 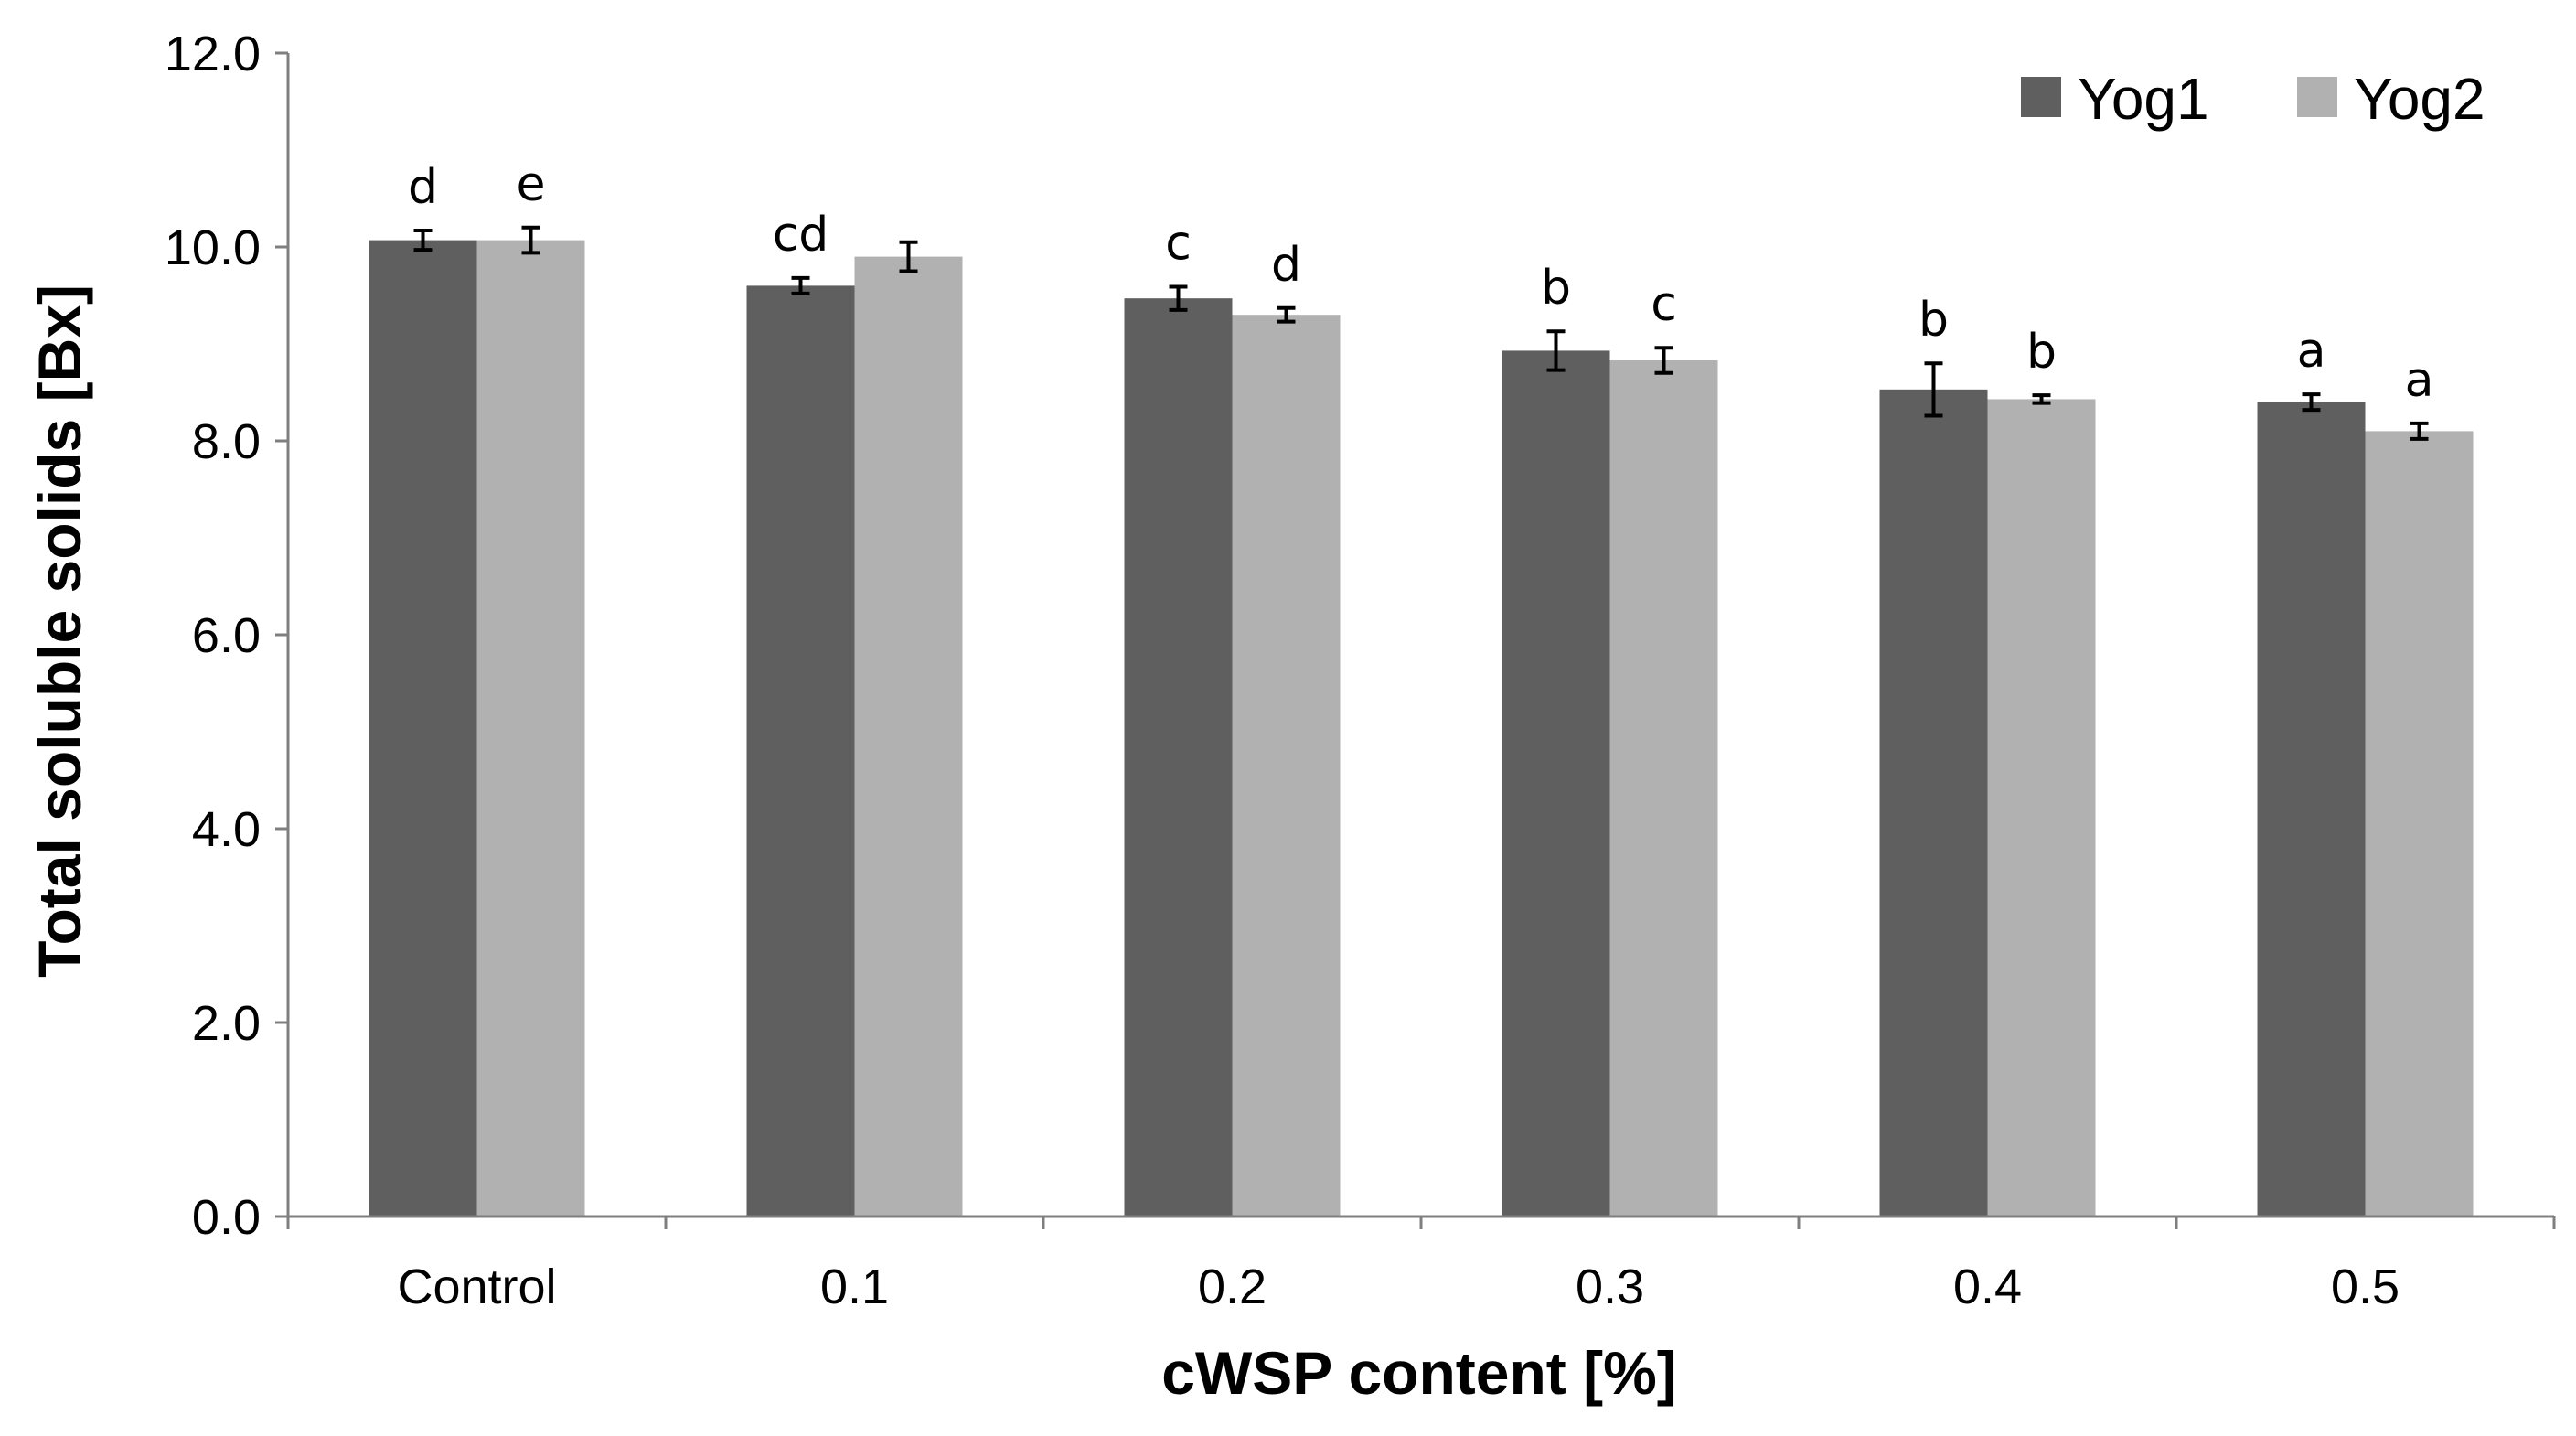 What do you see at coordinates (1663, 788) in the screenshot?
I see `bar-yog2-0.3` at bounding box center [1663, 788].